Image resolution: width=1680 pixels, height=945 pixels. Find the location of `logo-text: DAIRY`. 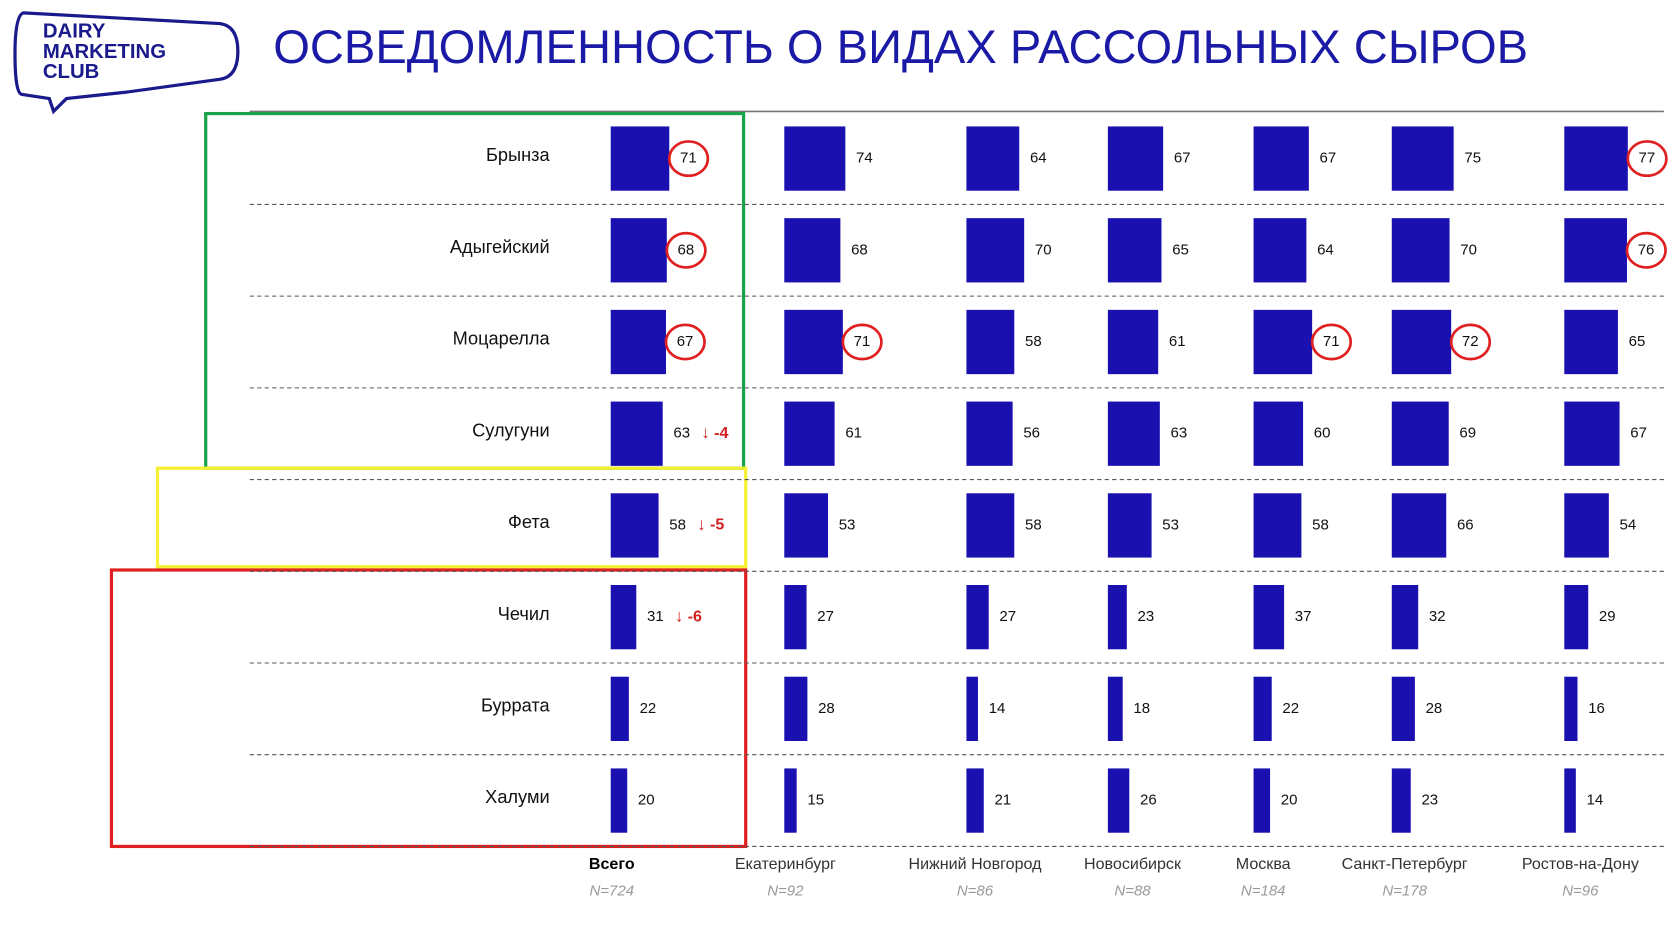

logo-text: DAIRY is located at coordinates (74, 32).